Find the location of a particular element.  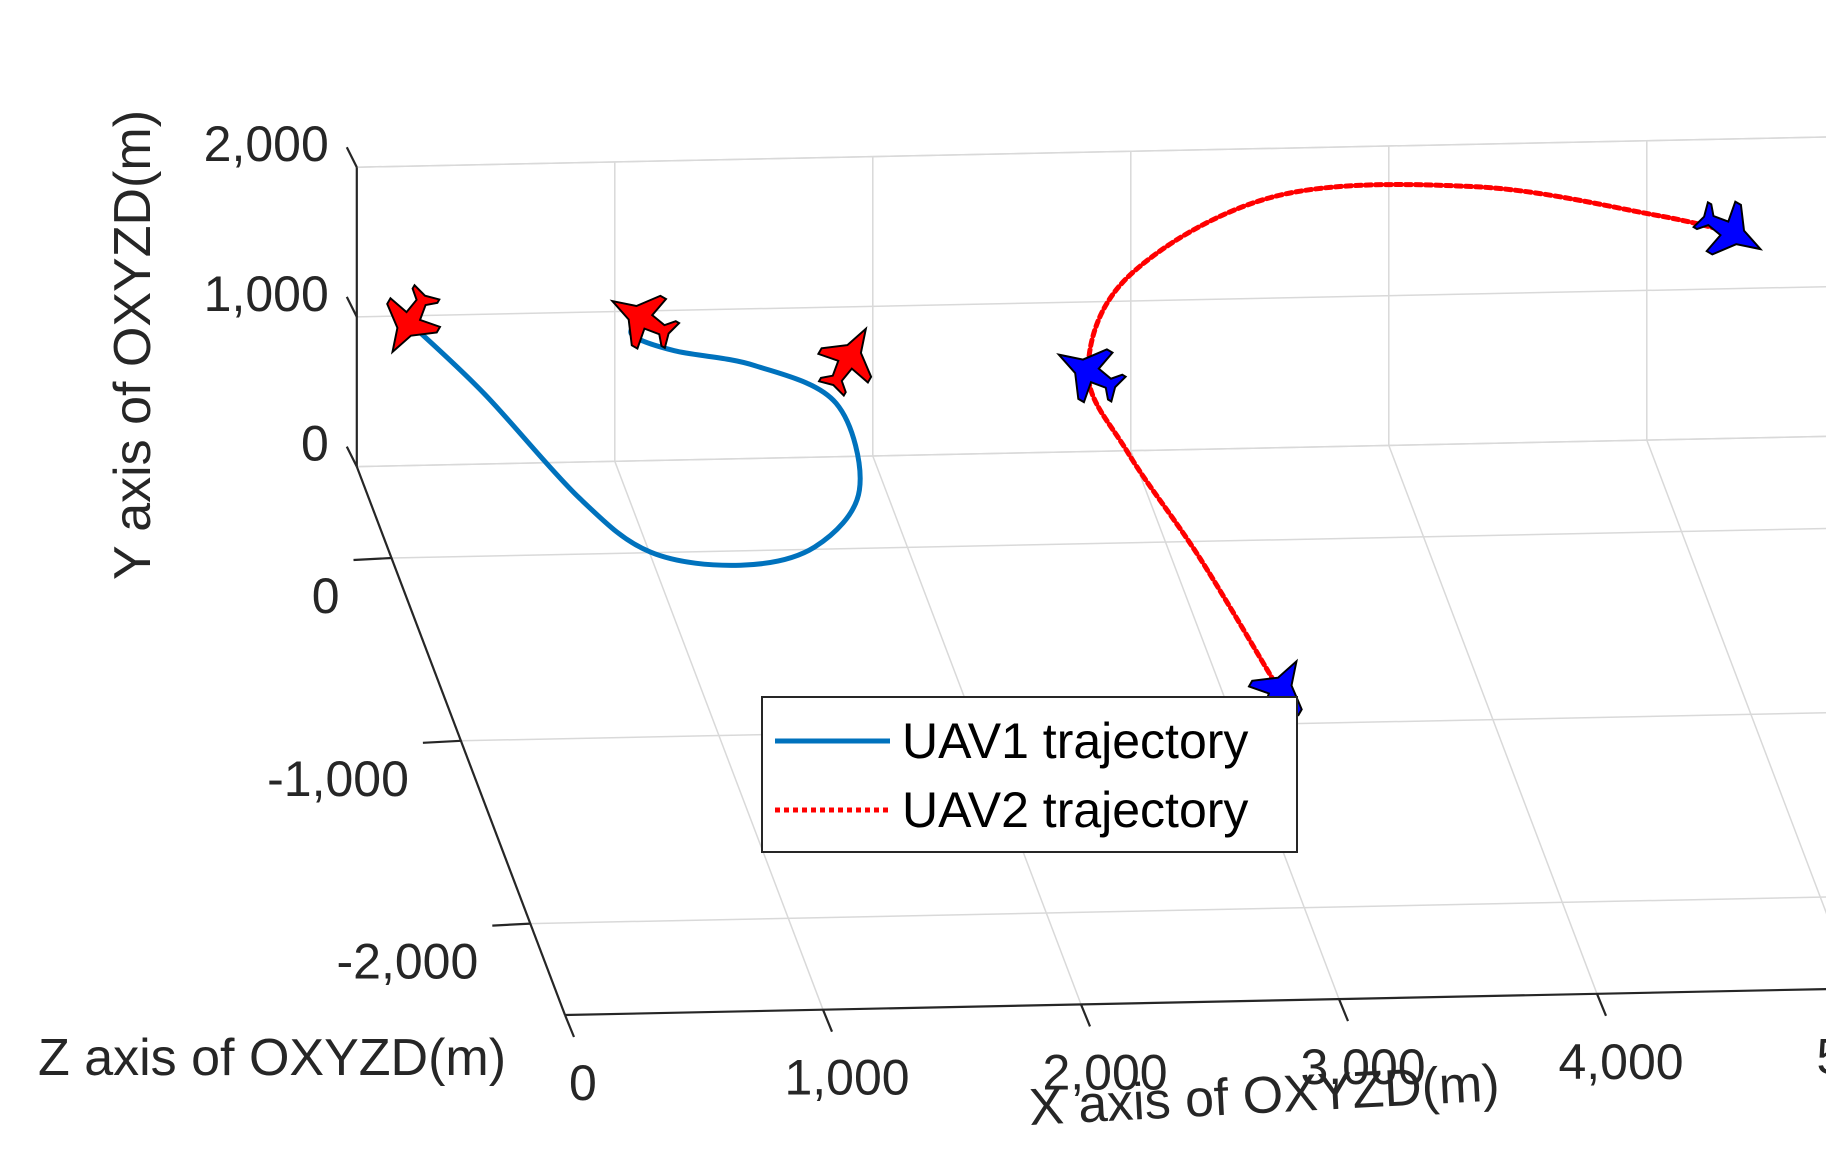

z-tick-label: -1,000 is located at coordinates (338, 779).